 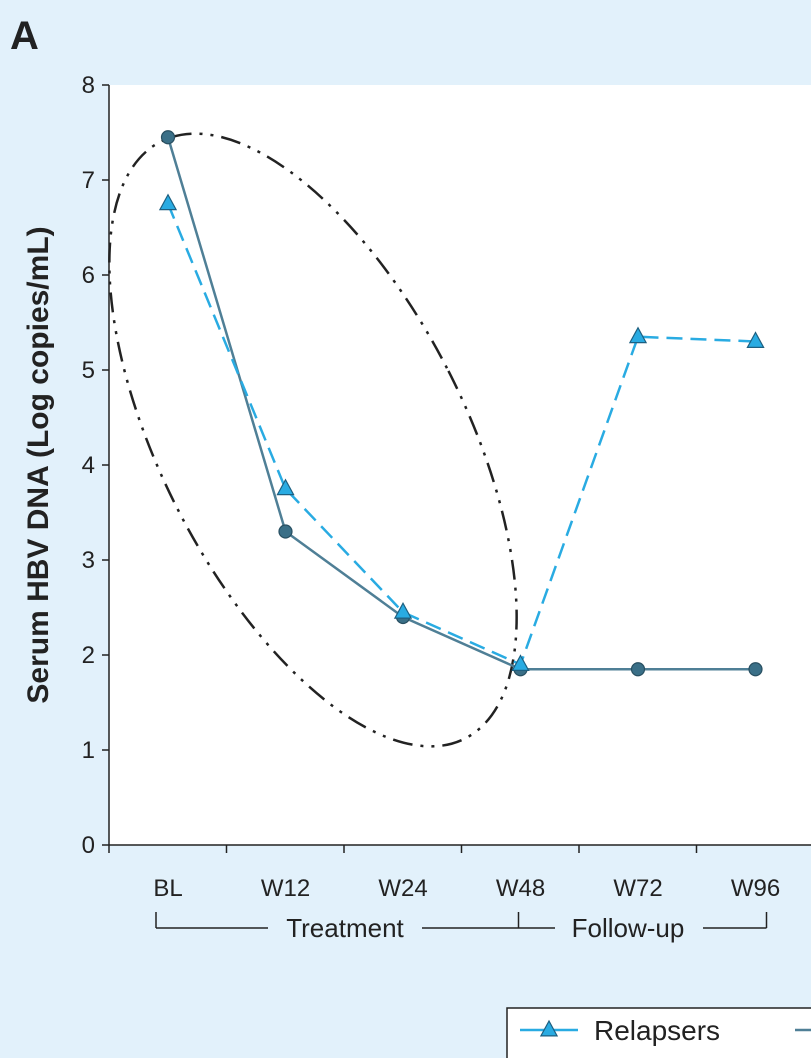 I want to click on y-tick-label: 0, so click(x=88, y=845).